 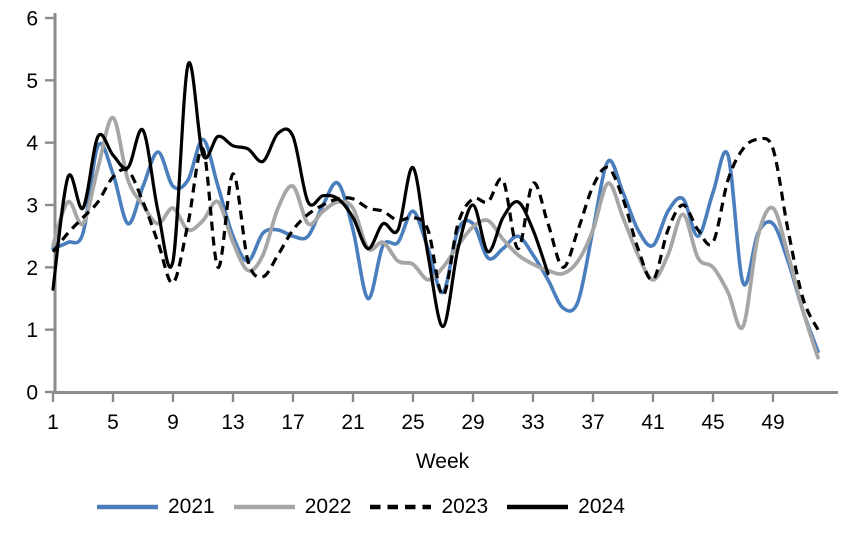 What do you see at coordinates (32, 206) in the screenshot?
I see `y-tick-label: 3` at bounding box center [32, 206].